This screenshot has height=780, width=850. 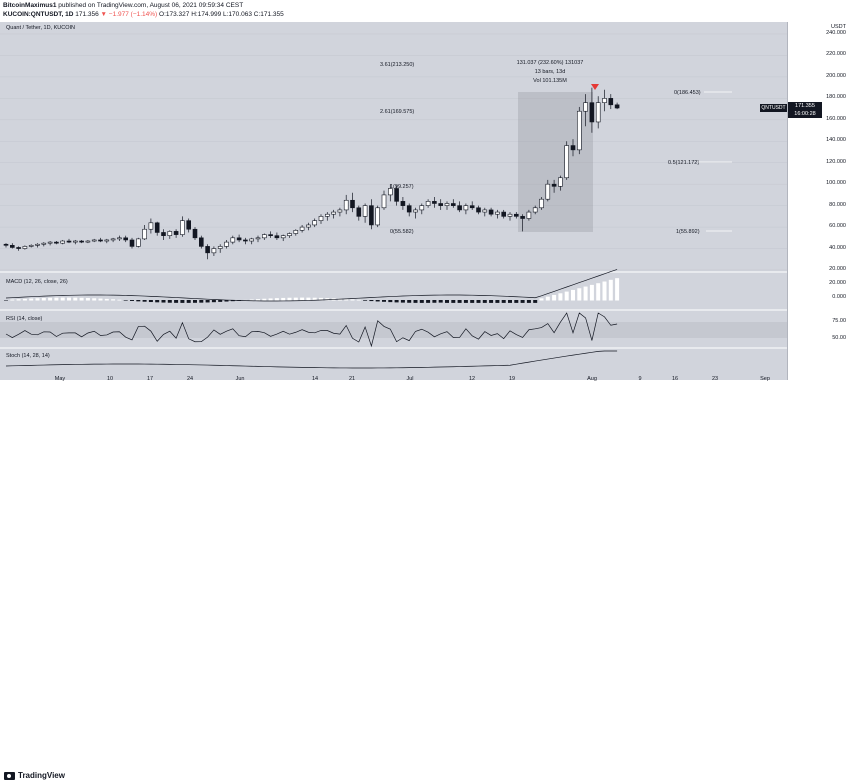 What do you see at coordinates (34, 775) in the screenshot?
I see `tradingview-logo: TradingView` at bounding box center [34, 775].